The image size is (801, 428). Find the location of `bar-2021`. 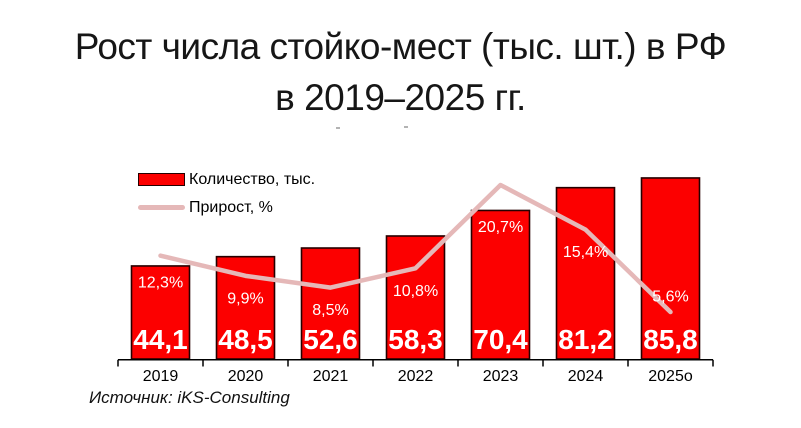

bar-2021 is located at coordinates (330, 303).